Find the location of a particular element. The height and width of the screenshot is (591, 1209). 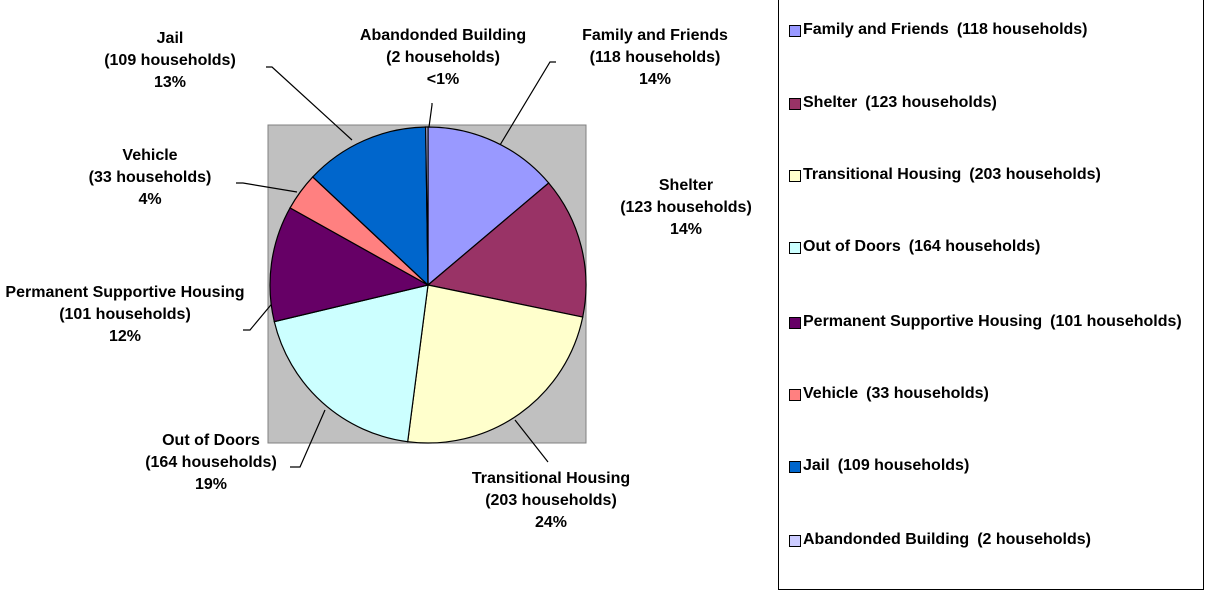

legend-entry: Transitional Housing (203 households) is located at coordinates (998, 175).